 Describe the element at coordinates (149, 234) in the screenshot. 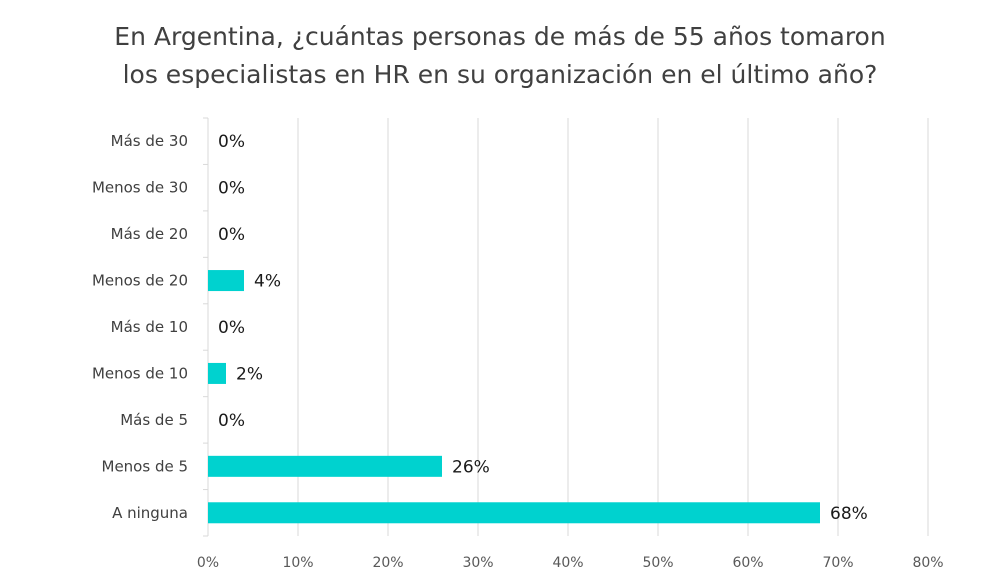

I see `category-label-2: Más de 20` at that location.